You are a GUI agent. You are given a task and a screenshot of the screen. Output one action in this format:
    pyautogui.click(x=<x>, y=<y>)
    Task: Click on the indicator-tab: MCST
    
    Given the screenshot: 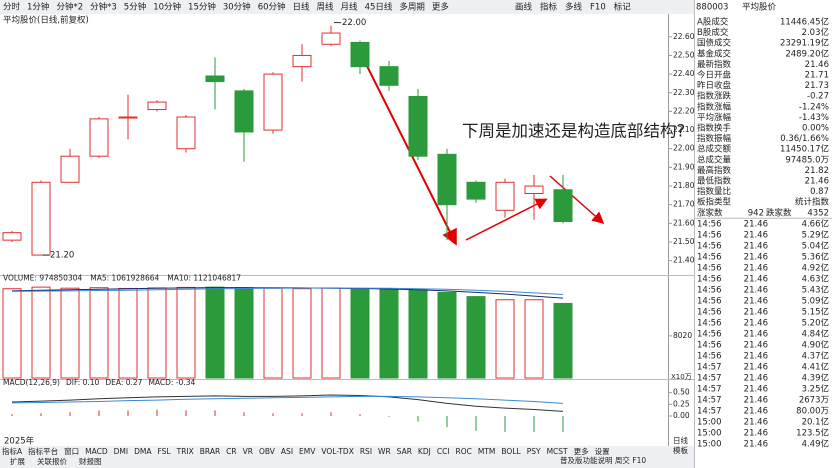 What is the action you would take?
    pyautogui.click(x=557, y=451)
    